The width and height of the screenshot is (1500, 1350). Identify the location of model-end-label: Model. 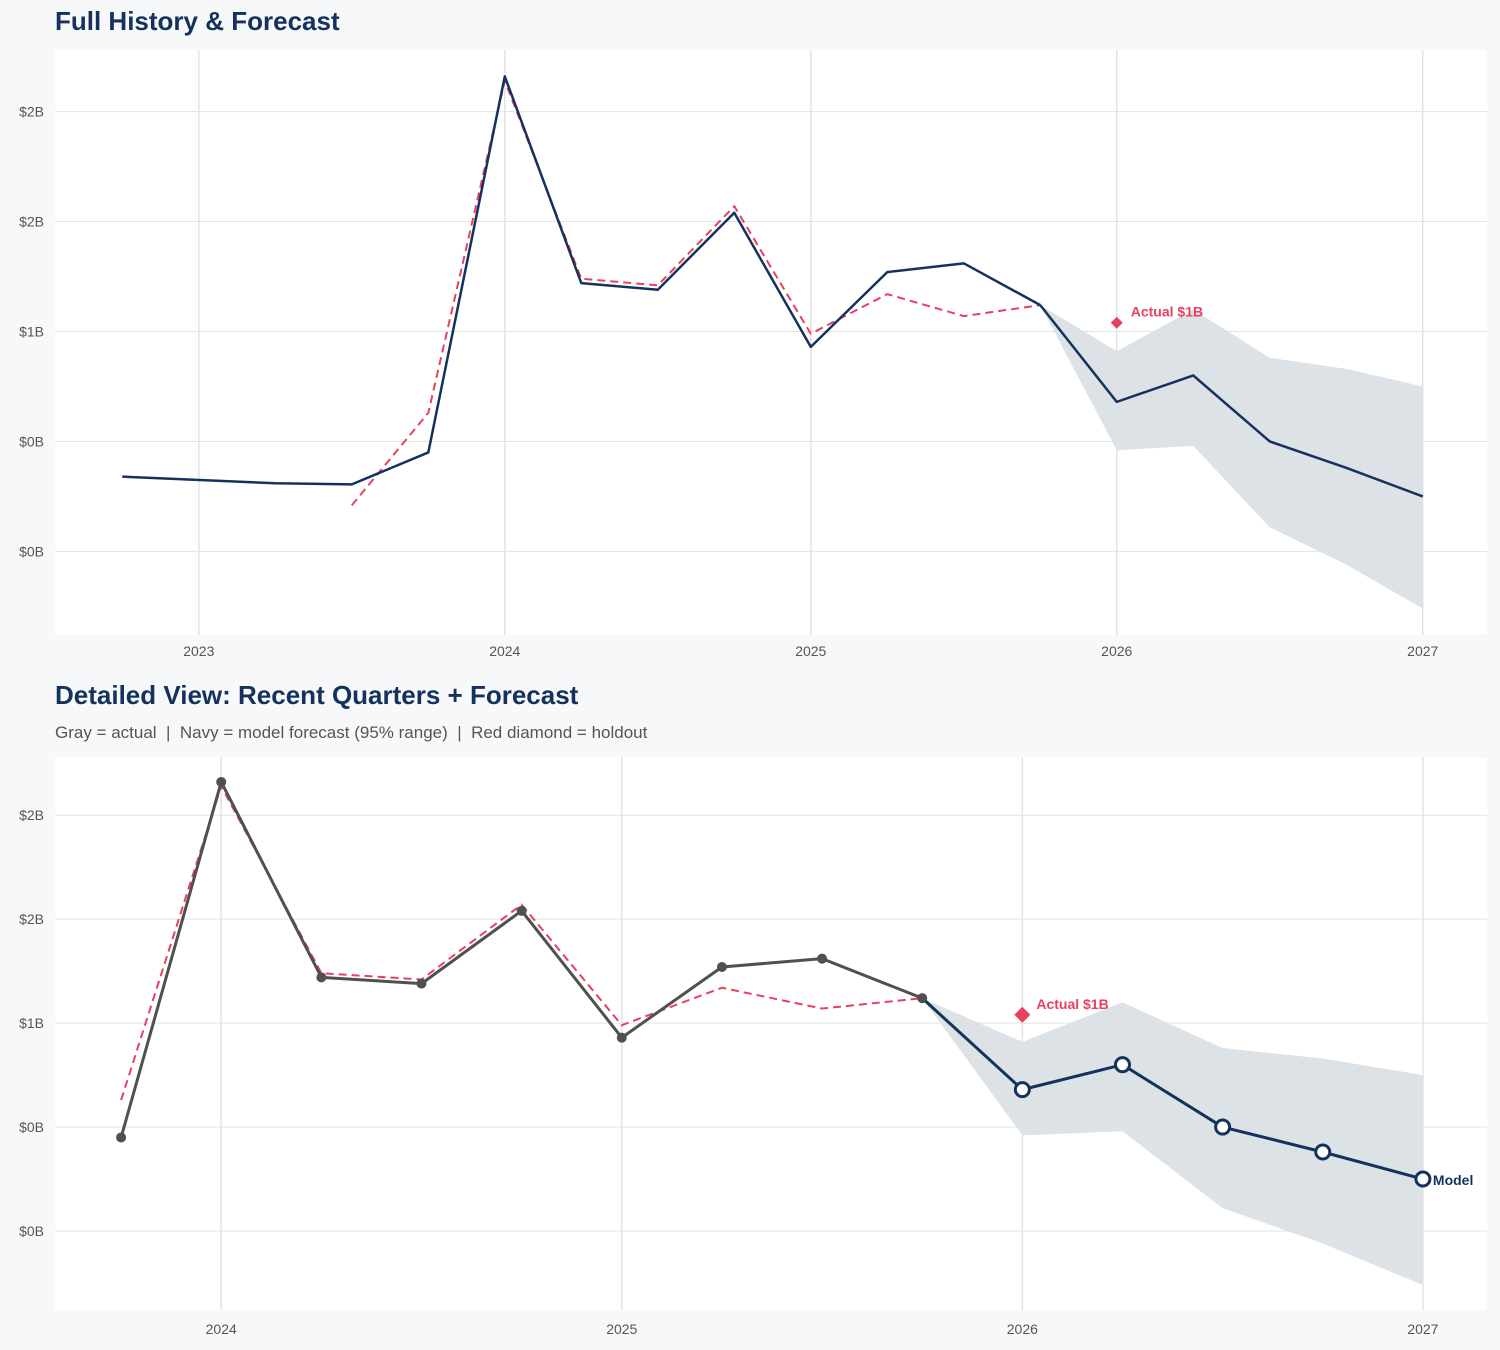
(1453, 1180).